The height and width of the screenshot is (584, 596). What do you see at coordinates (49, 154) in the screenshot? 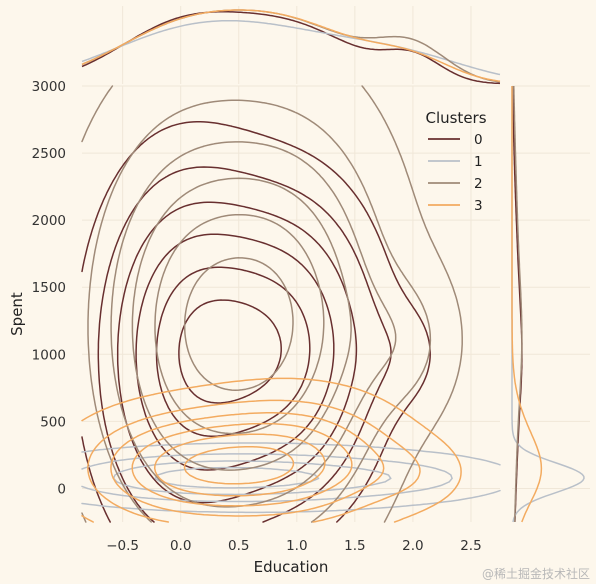
I see `y-tick-label: 2500` at bounding box center [49, 154].